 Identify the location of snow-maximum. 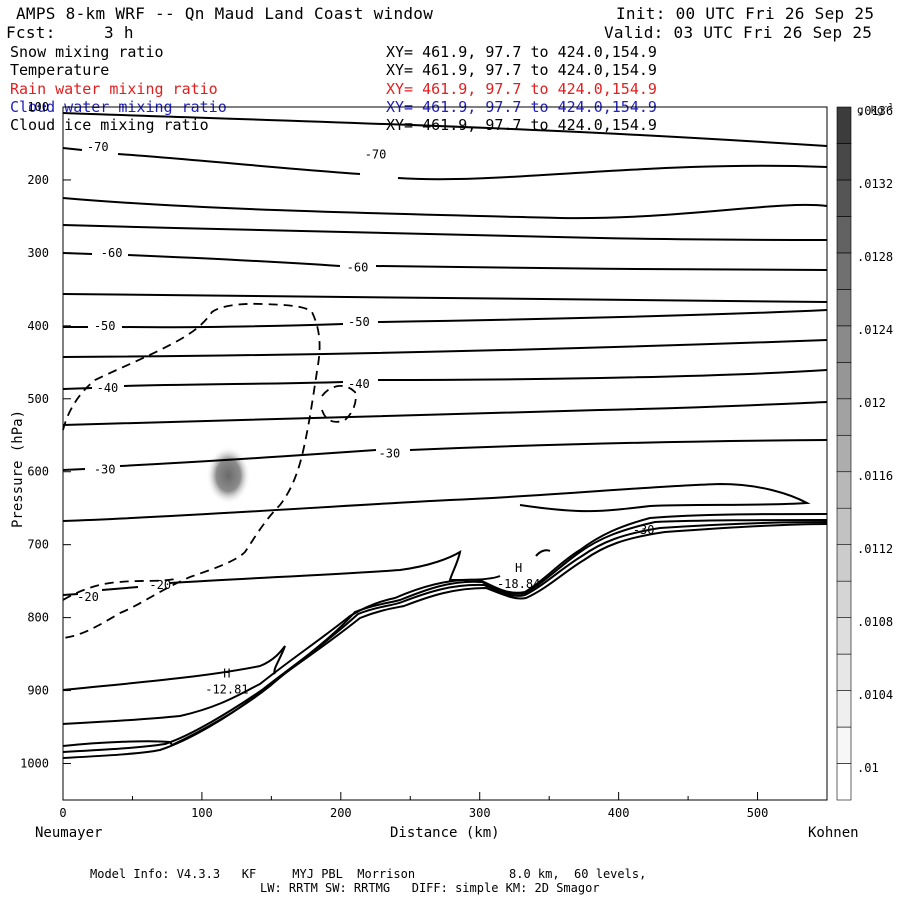
(228, 475).